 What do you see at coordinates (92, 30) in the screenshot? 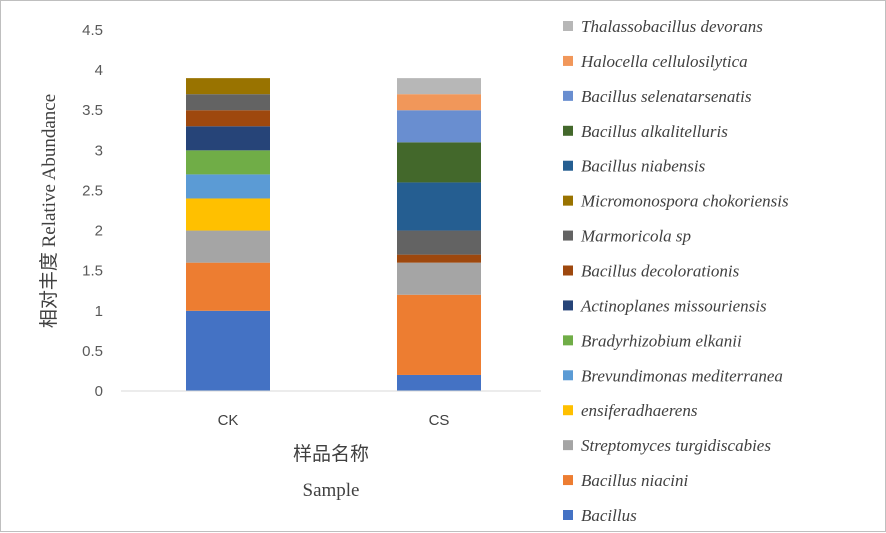
I see `y-tick-label: 4.5` at bounding box center [92, 30].